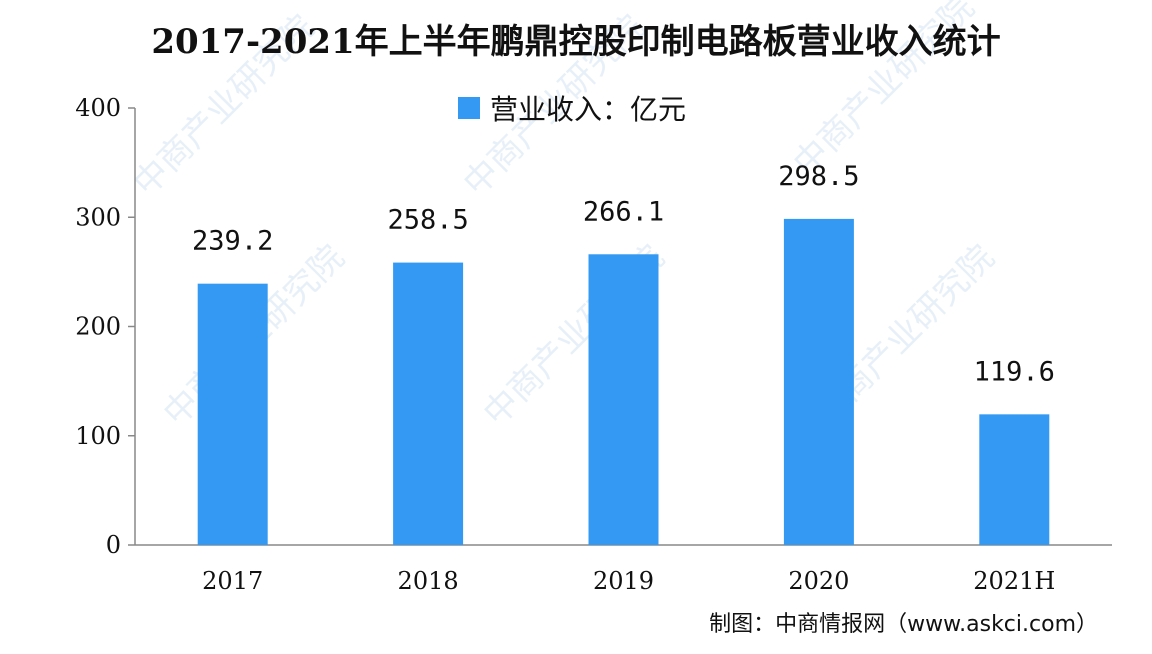 The image size is (1152, 654). I want to click on x-tick-label: 2019, so click(623, 581).